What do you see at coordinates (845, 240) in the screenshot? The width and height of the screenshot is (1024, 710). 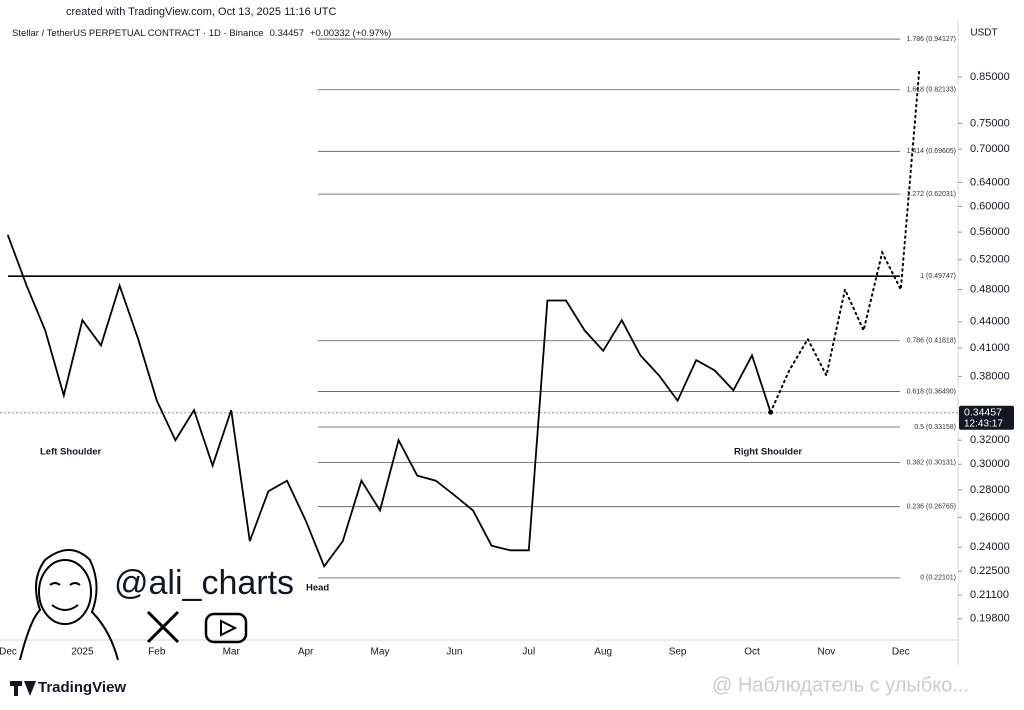 I see `projection-line` at bounding box center [845, 240].